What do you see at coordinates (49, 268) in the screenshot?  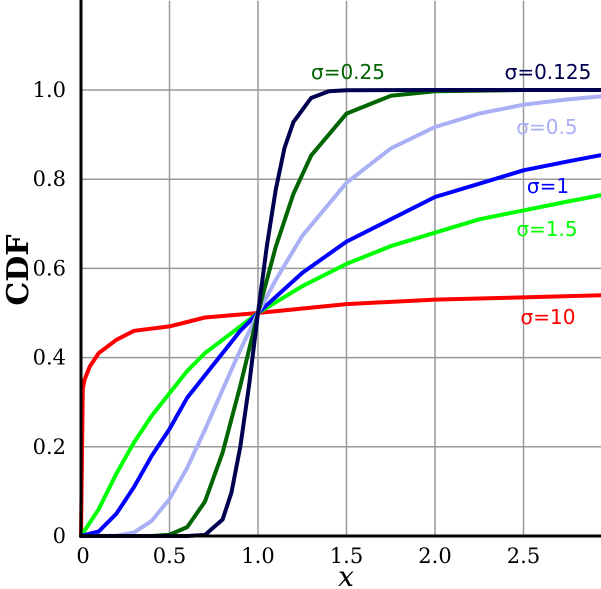 I see `y-tick-label: 0.6` at bounding box center [49, 268].